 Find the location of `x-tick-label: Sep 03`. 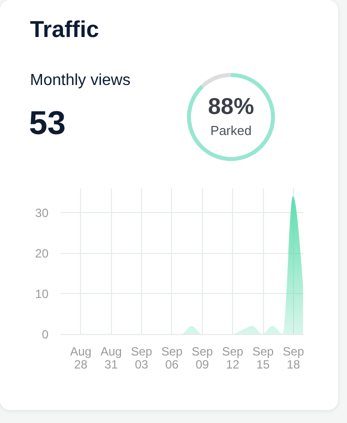

x-tick-label: Sep 03 is located at coordinates (141, 358).